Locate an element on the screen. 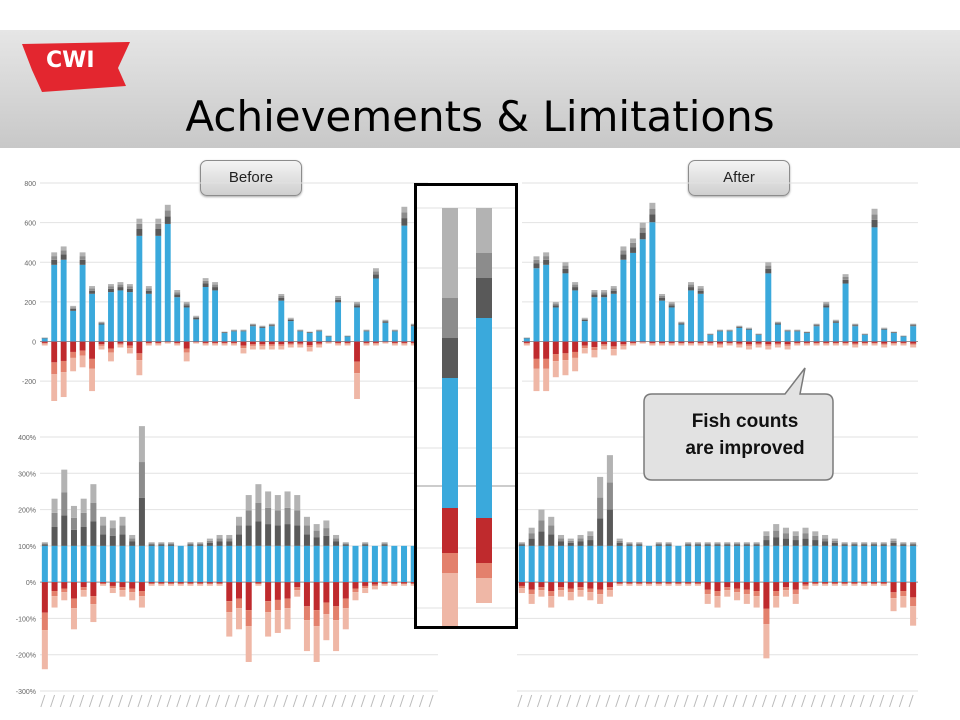 This screenshot has width=960, height=720. callout-bubble is located at coordinates (738, 424).